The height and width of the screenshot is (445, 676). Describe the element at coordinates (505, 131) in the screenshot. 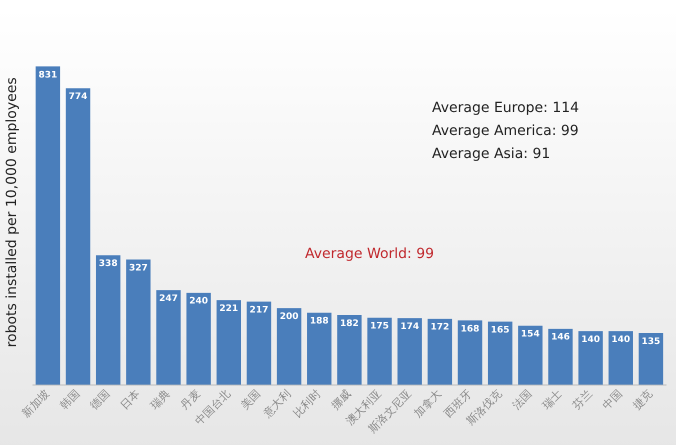

I see `annotation: Average America: 99` at that location.